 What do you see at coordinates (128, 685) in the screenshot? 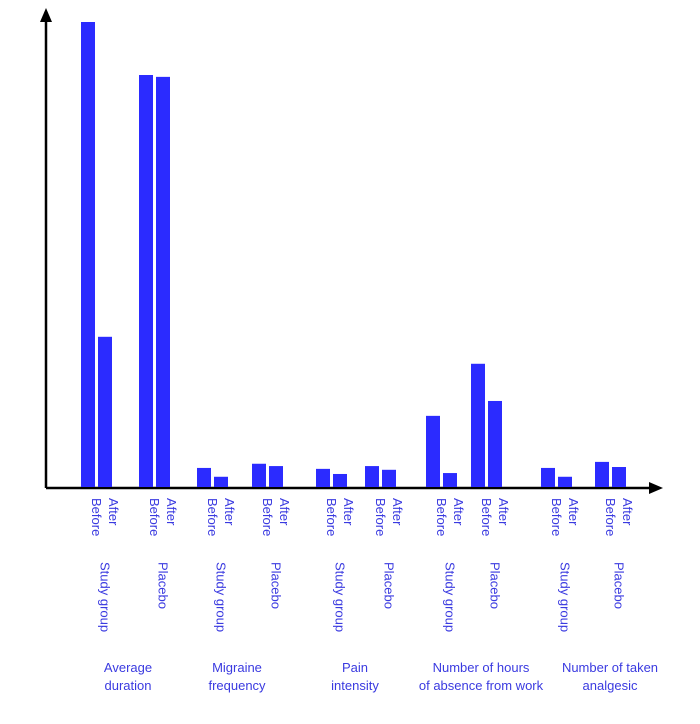
I see `group-label: duration` at bounding box center [128, 685].